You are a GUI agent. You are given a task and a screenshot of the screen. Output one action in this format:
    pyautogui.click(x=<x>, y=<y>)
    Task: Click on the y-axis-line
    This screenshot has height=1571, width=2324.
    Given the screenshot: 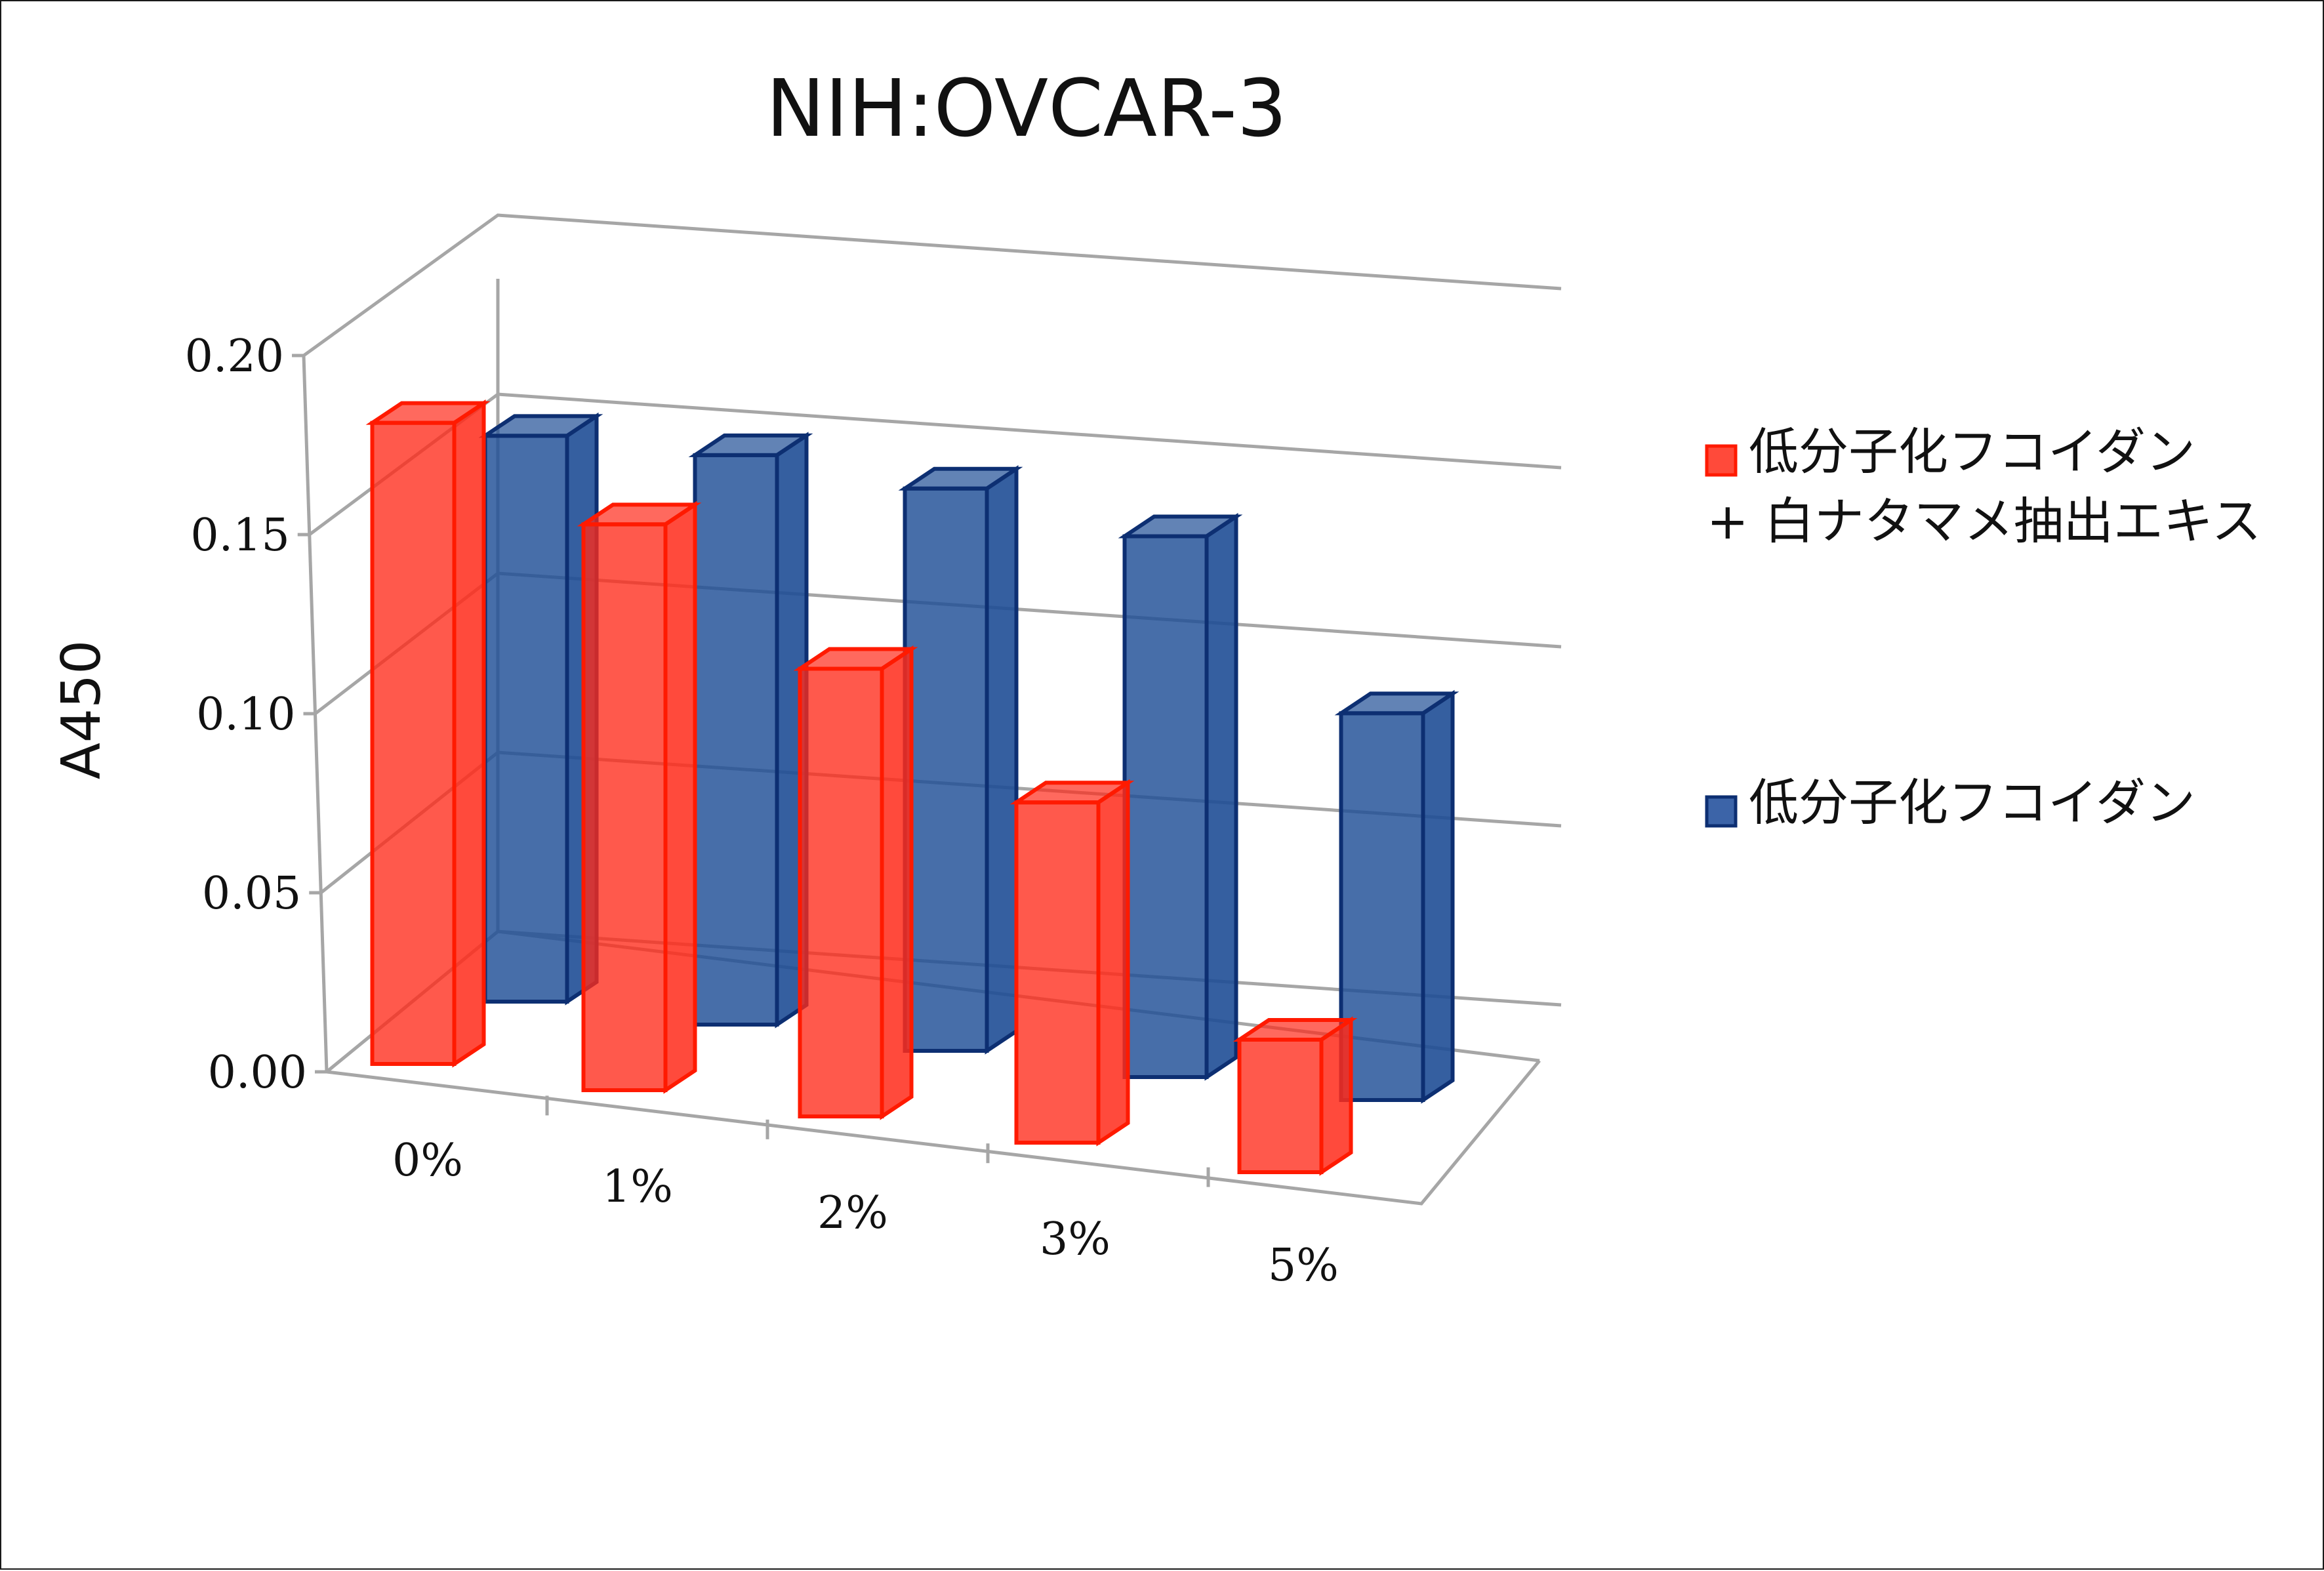 What is the action you would take?
    pyautogui.click(x=315, y=713)
    